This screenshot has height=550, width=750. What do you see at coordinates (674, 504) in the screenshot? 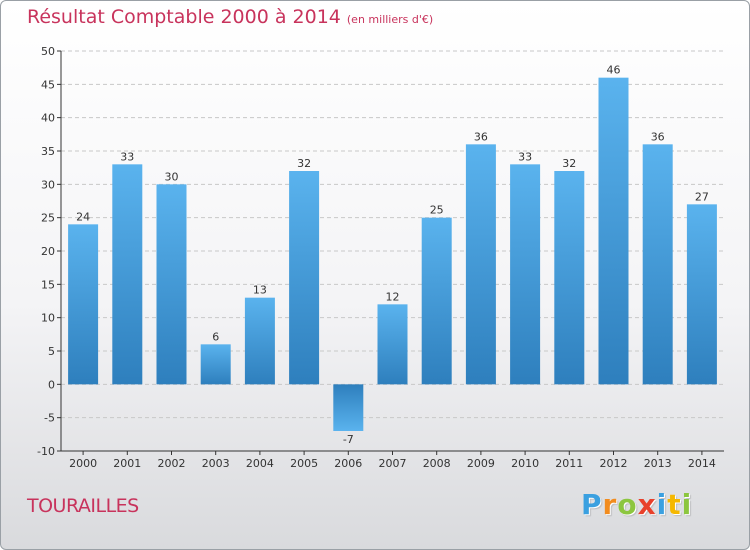
I see `logo-letter: t` at bounding box center [674, 504].